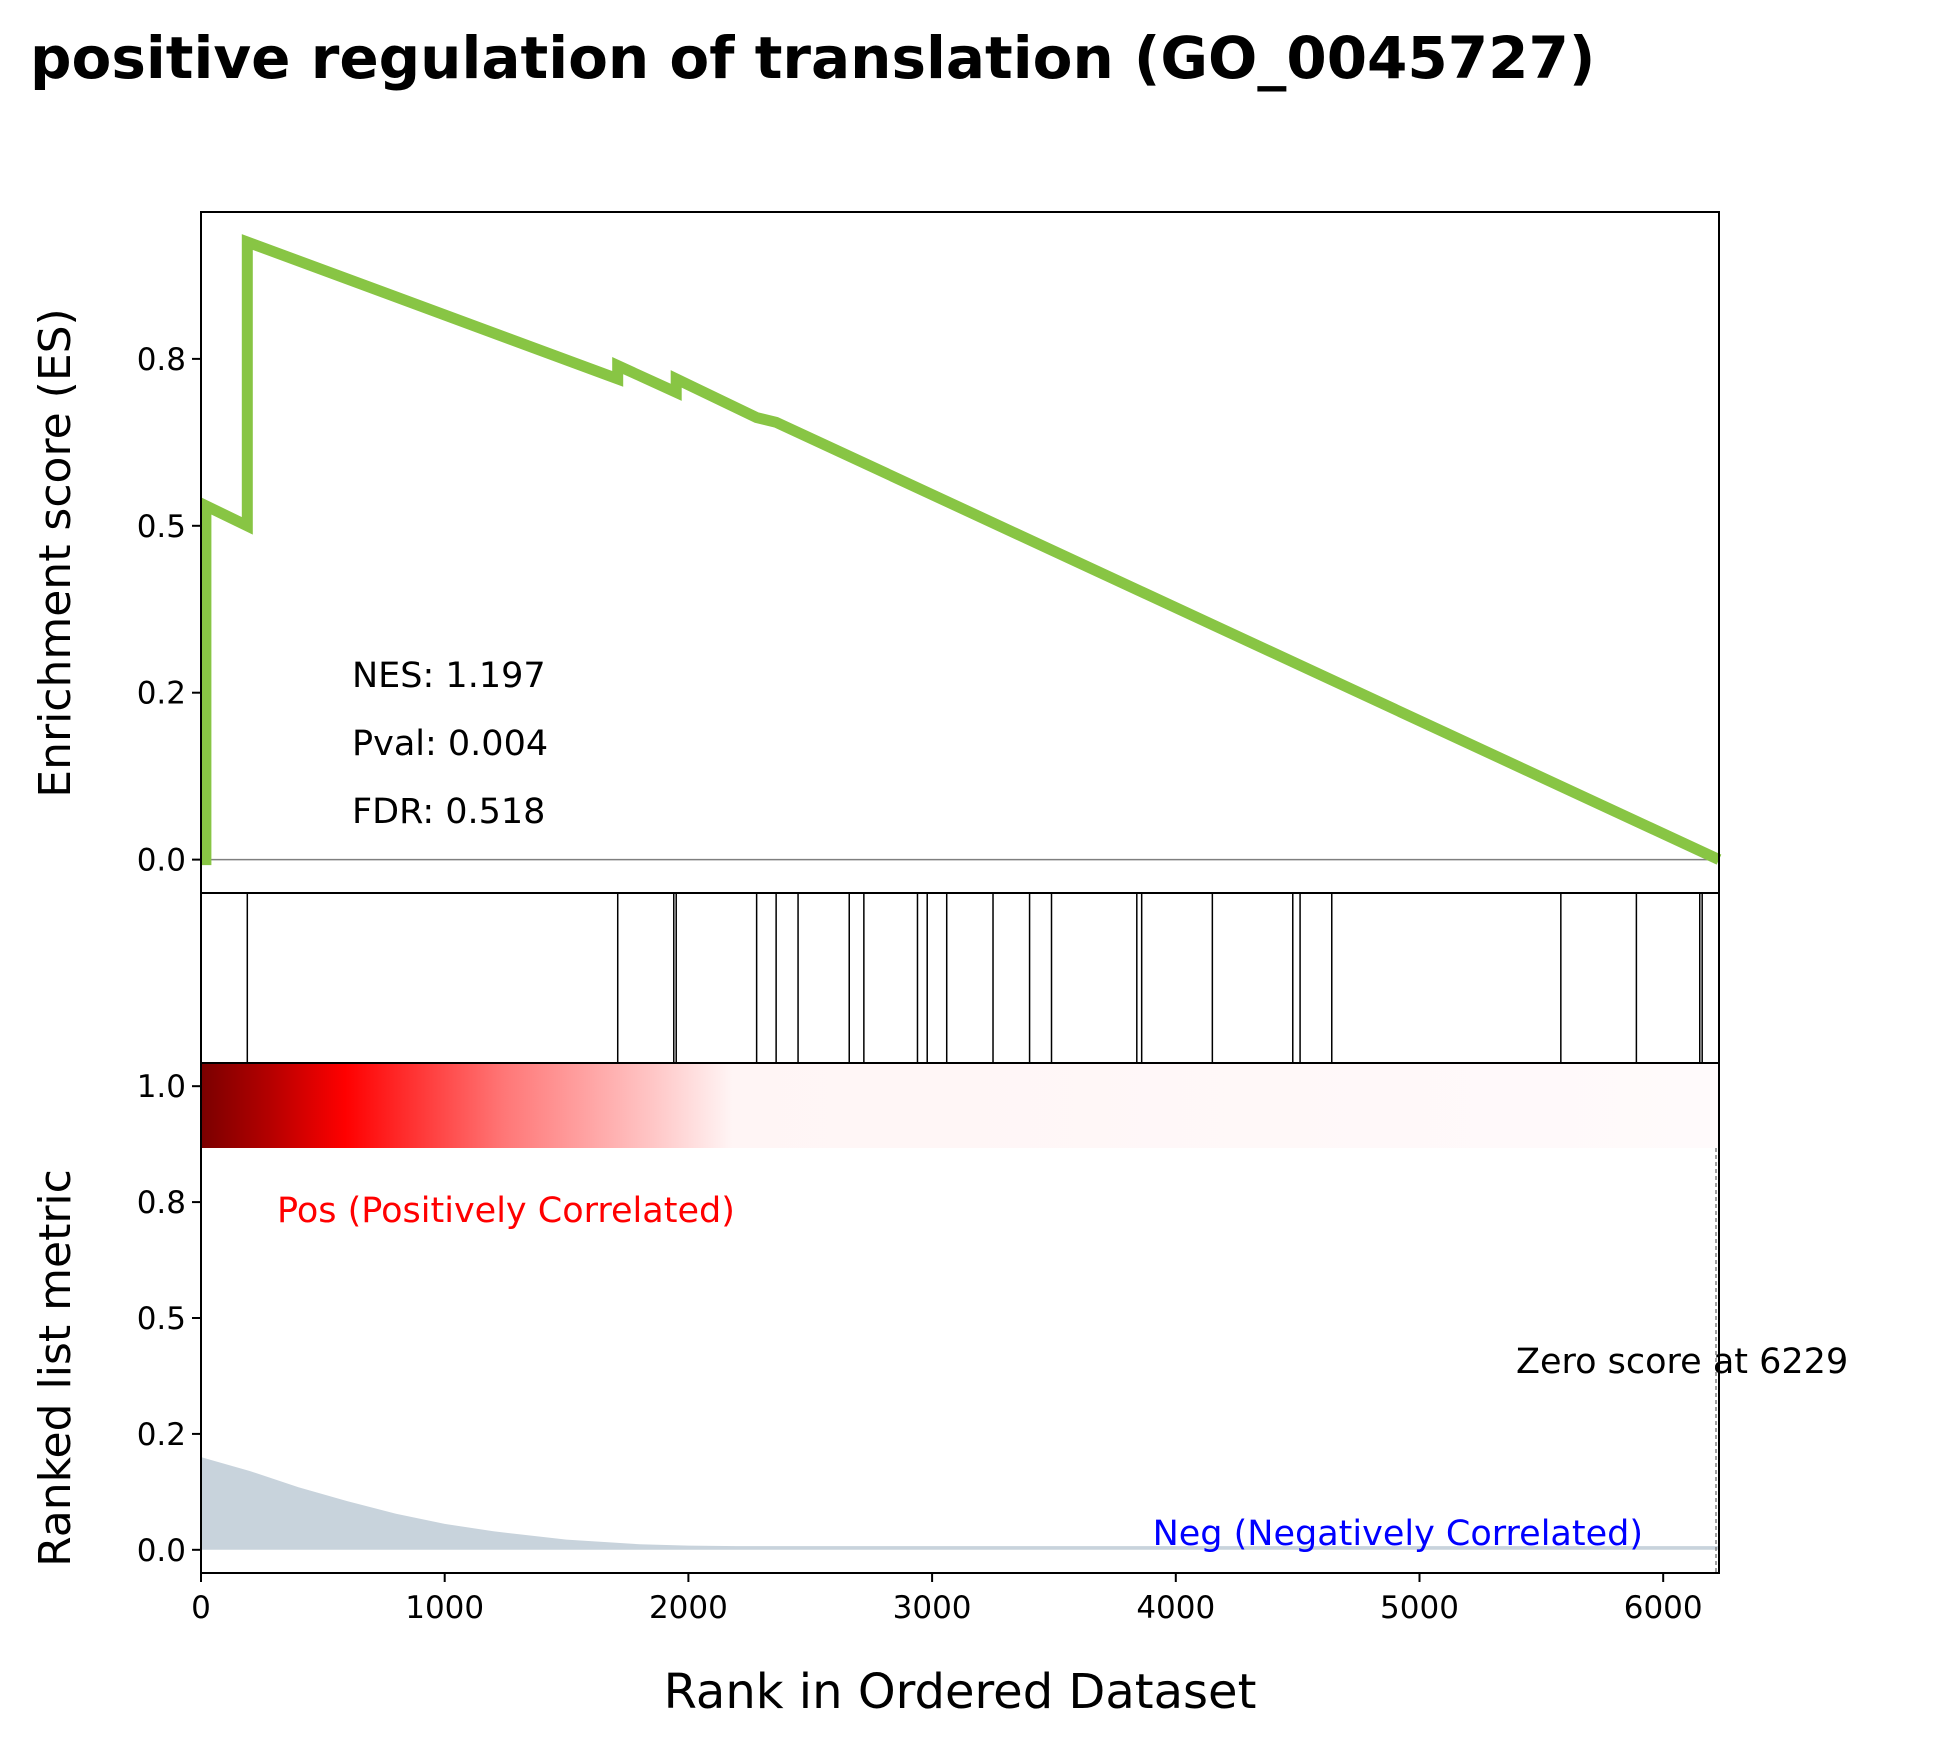  I want to click on hit-lines, so click(974, 978).